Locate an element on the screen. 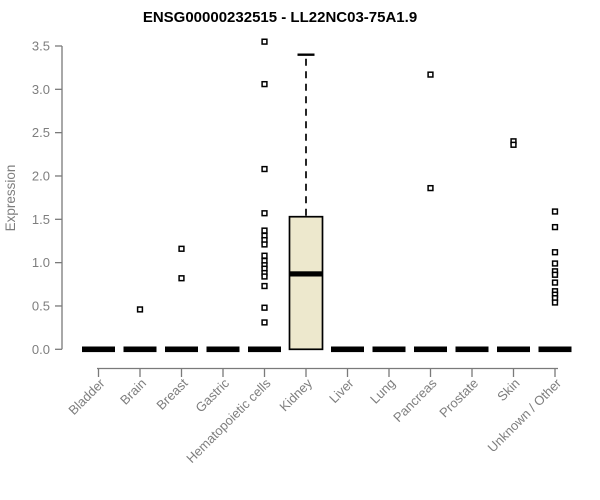  x-tick-label: Prostate is located at coordinates (458, 398).